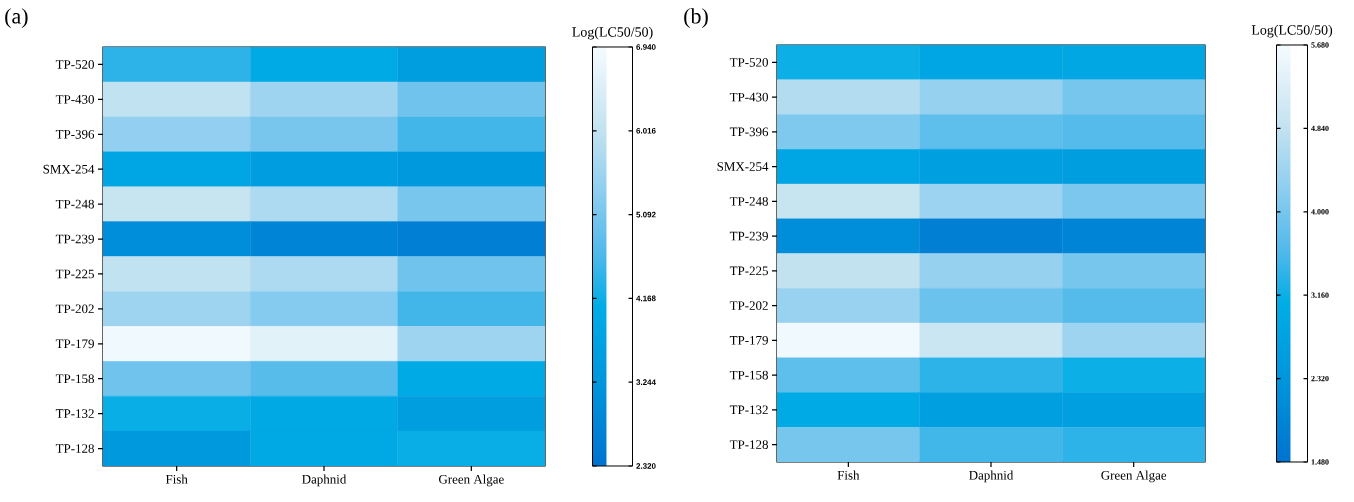  I want to click on chart-title: (b), so click(696, 18).